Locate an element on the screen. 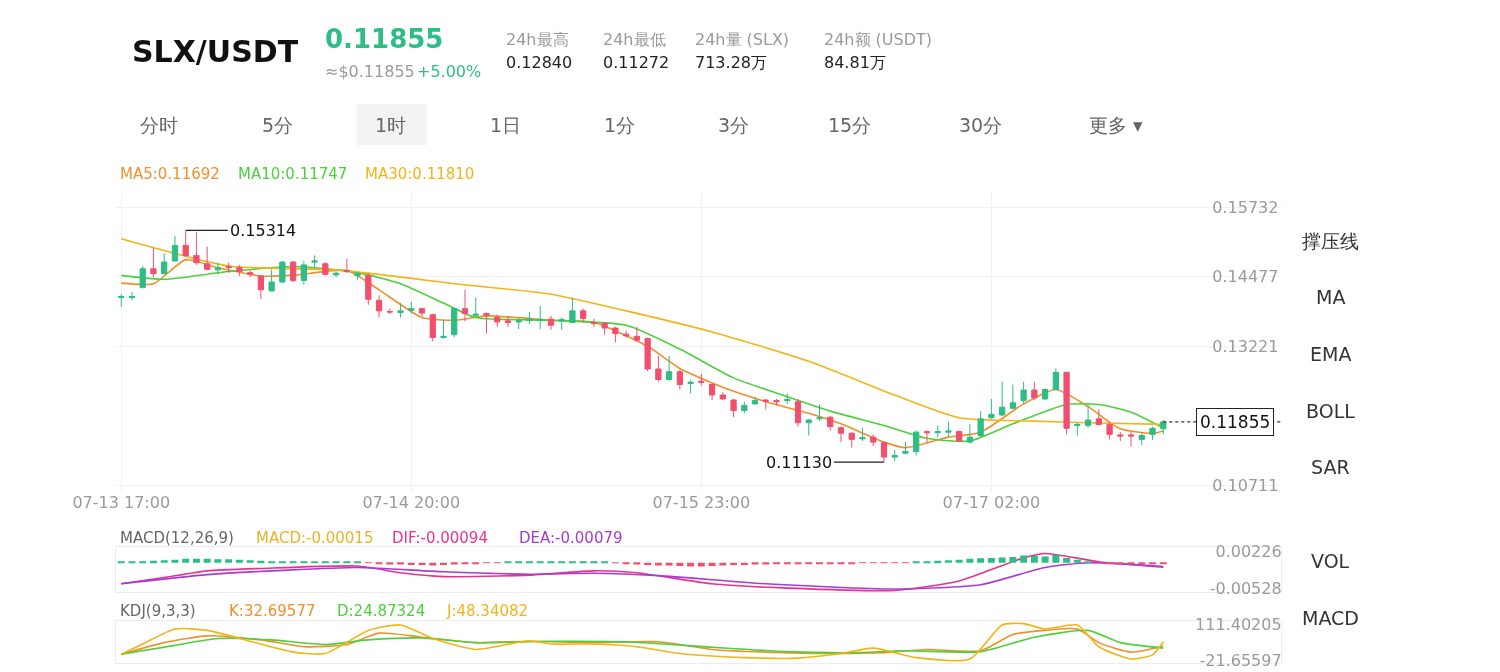 The height and width of the screenshot is (672, 1500). series-label: K:32.69577 is located at coordinates (272, 611).